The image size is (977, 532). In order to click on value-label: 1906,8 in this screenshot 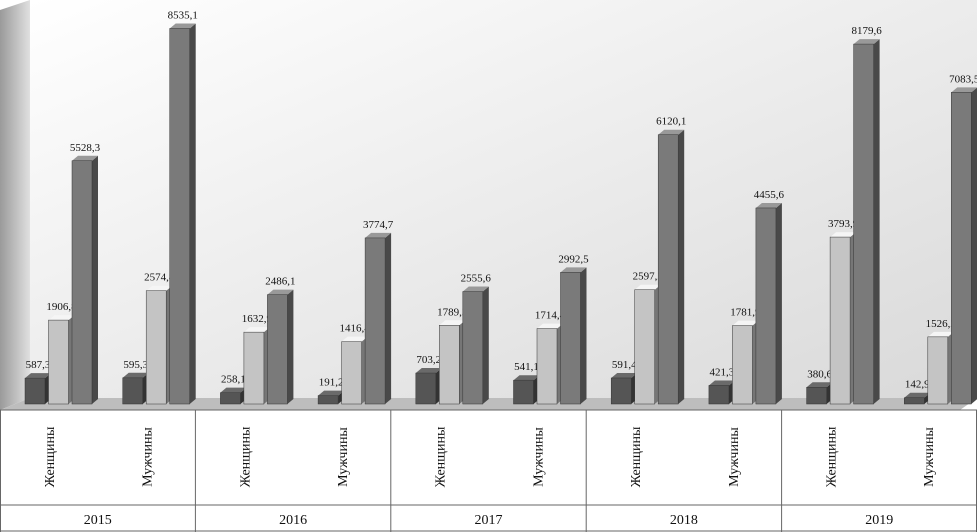, I will do `click(61, 307)`.